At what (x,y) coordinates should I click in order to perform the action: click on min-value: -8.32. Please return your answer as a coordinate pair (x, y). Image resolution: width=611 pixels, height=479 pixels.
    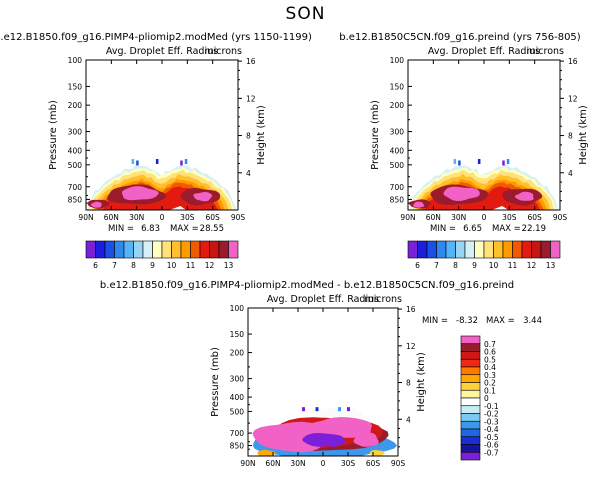
    Looking at the image, I should click on (467, 321).